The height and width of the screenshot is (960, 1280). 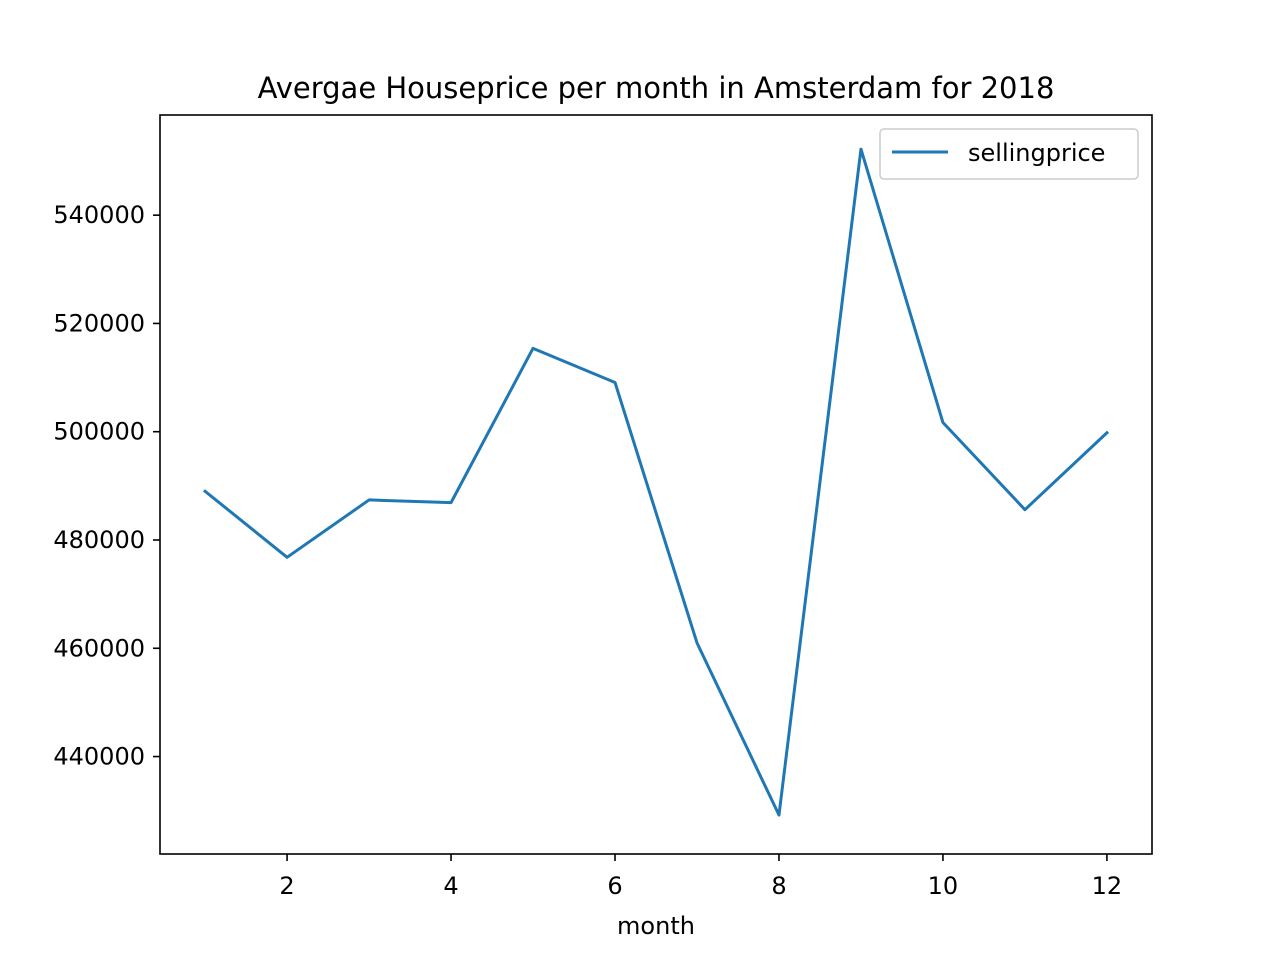 What do you see at coordinates (450, 886) in the screenshot?
I see `x-tick-label: 4` at bounding box center [450, 886].